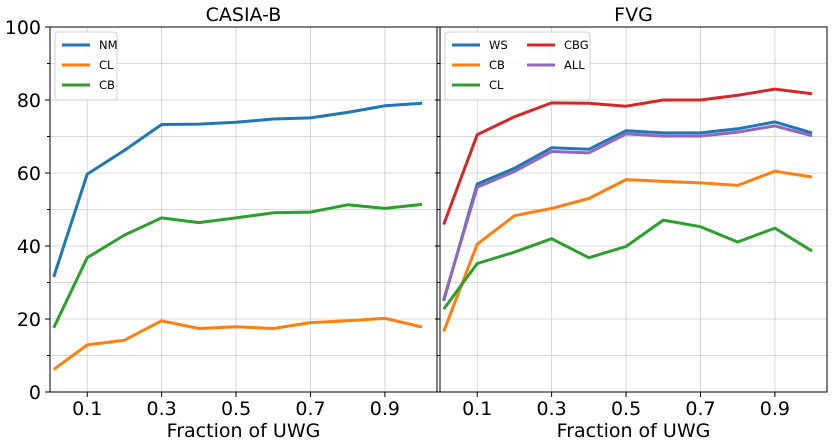 The width and height of the screenshot is (834, 448). Describe the element at coordinates (86, 66) in the screenshot. I see `legend: NM CL CB` at that location.